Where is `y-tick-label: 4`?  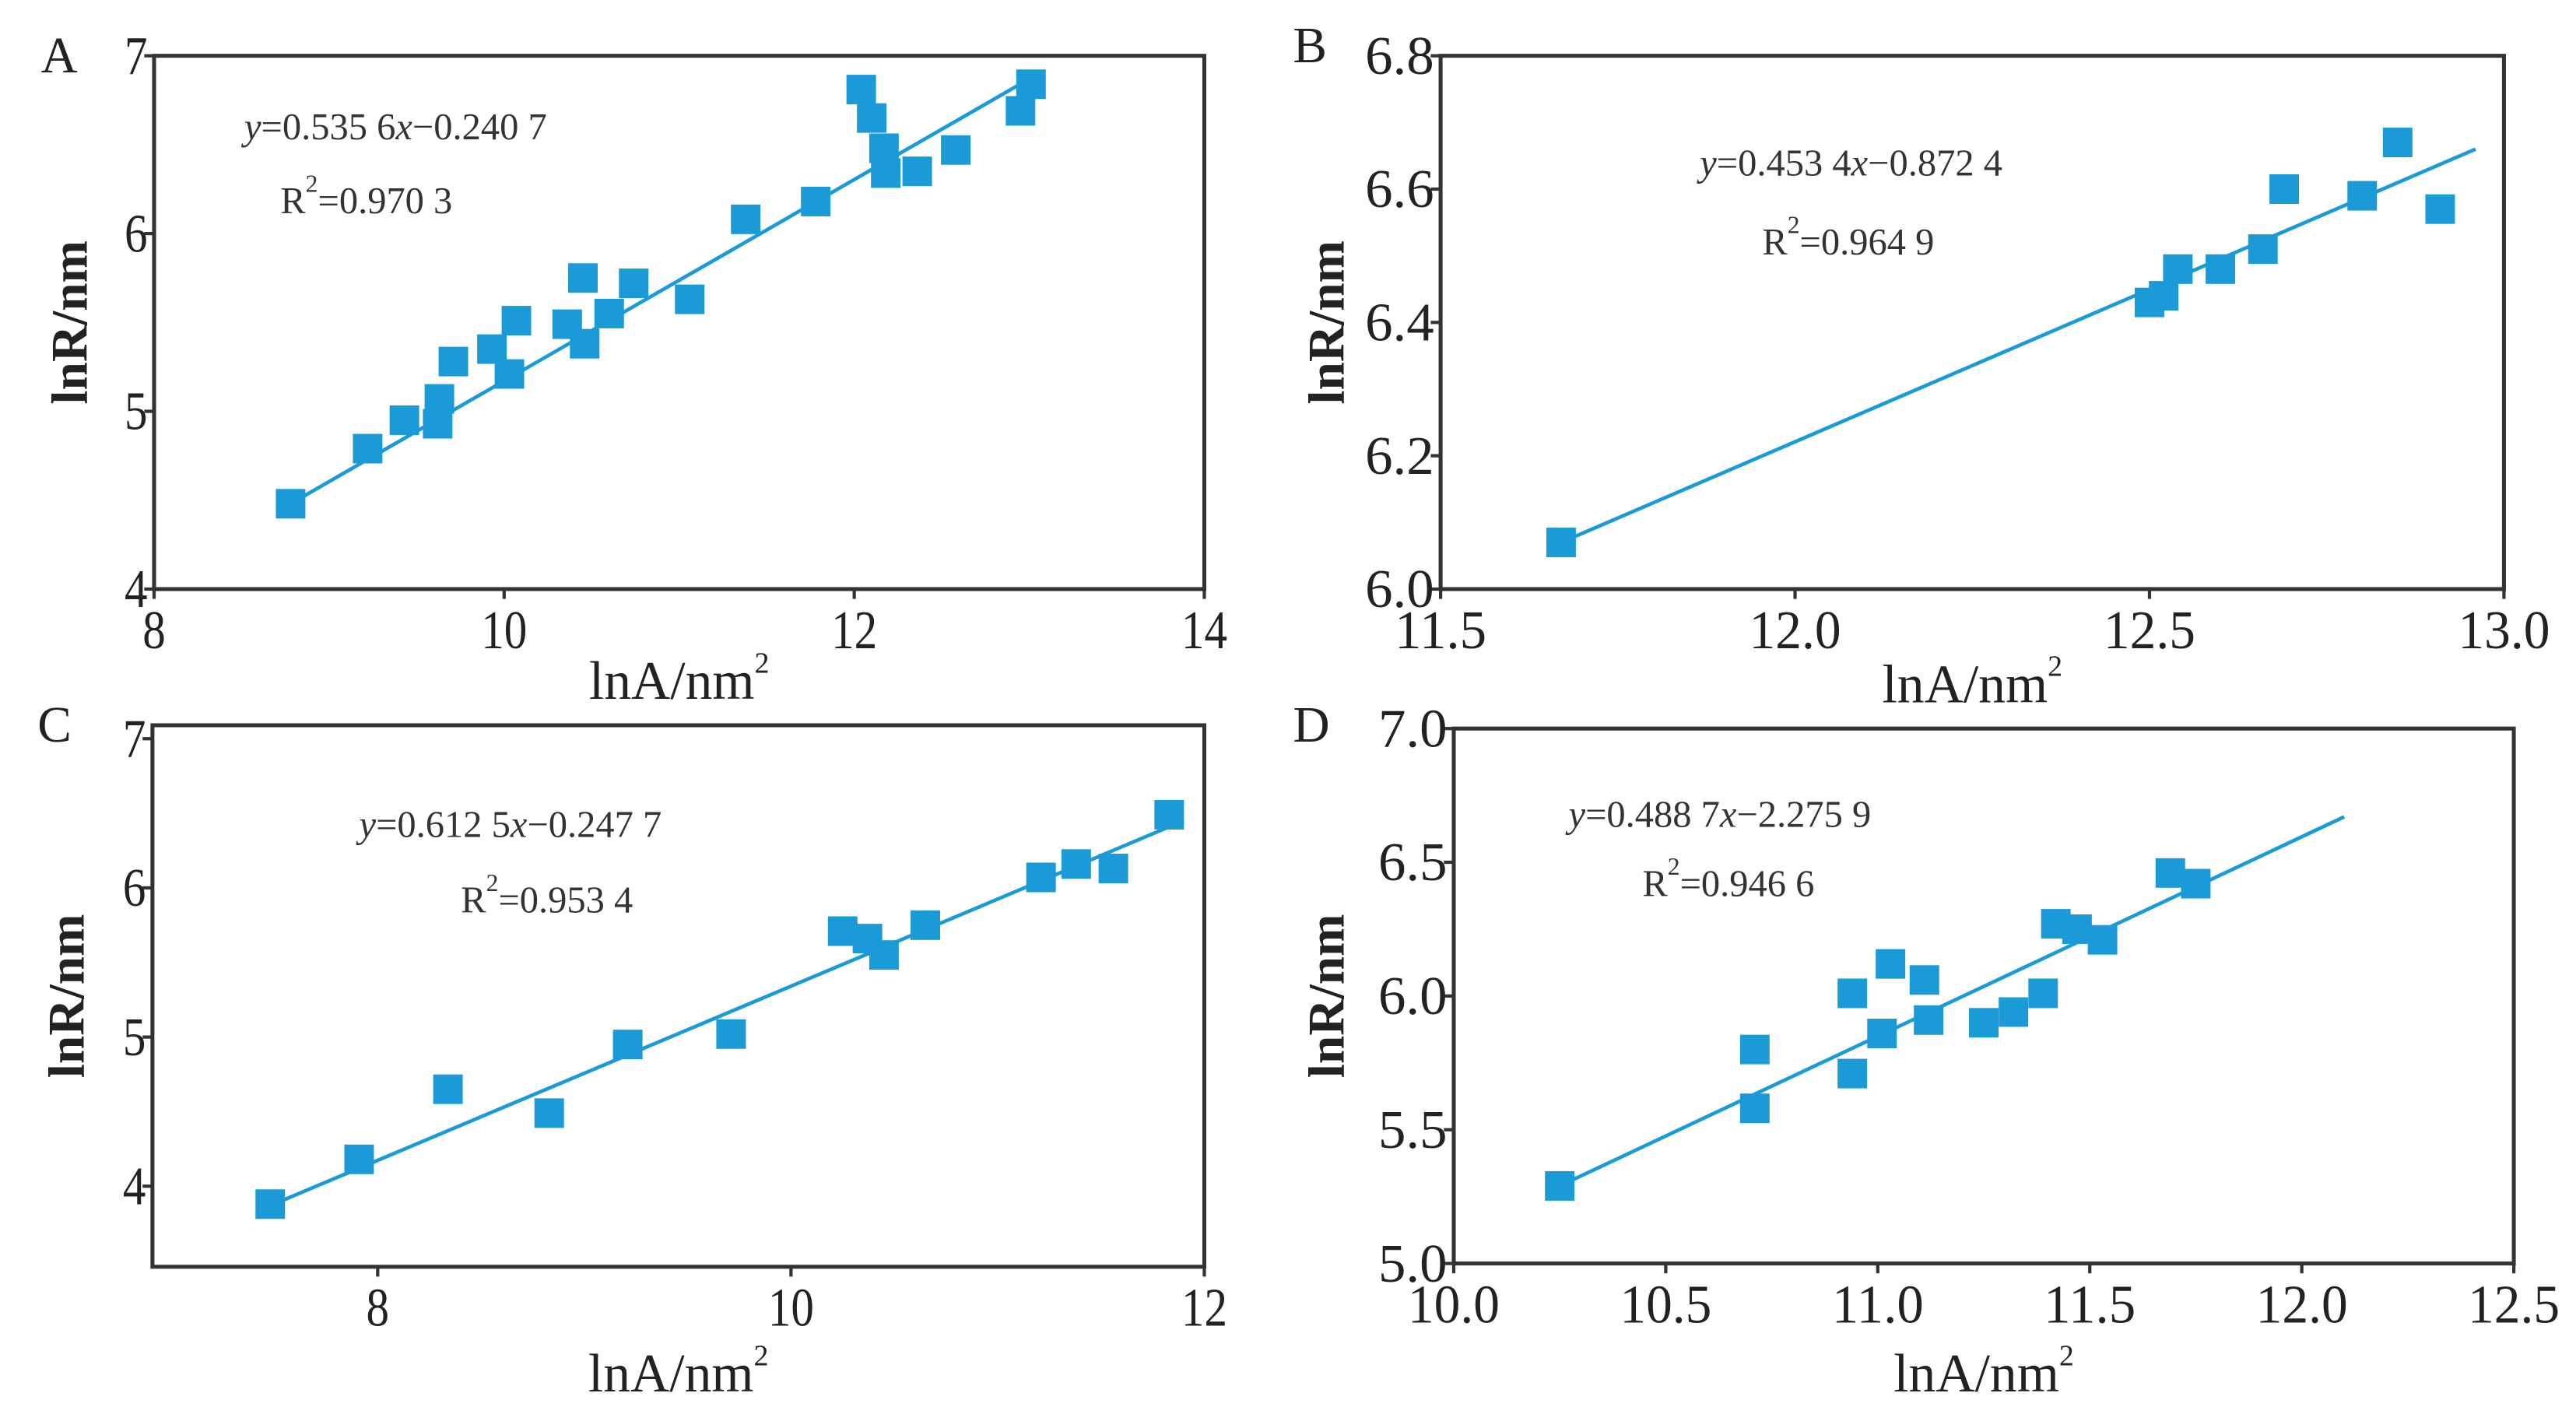
y-tick-label: 4 is located at coordinates (135, 1186).